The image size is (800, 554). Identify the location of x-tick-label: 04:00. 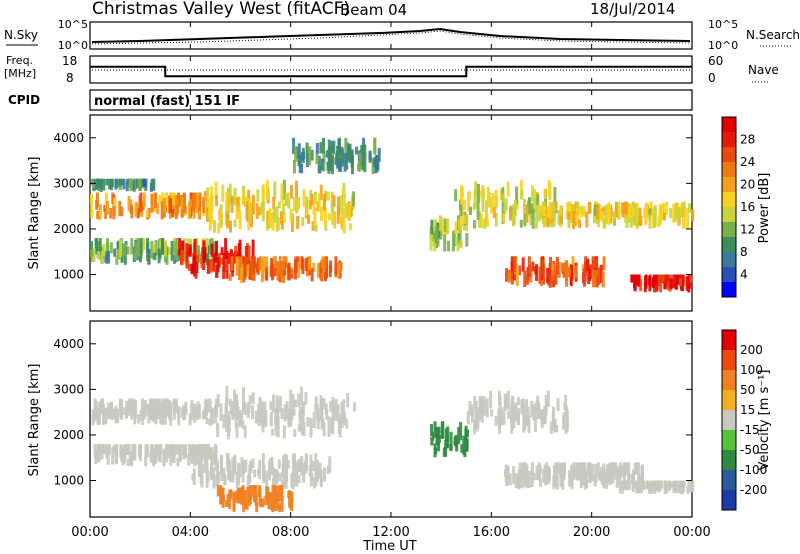
(190, 532).